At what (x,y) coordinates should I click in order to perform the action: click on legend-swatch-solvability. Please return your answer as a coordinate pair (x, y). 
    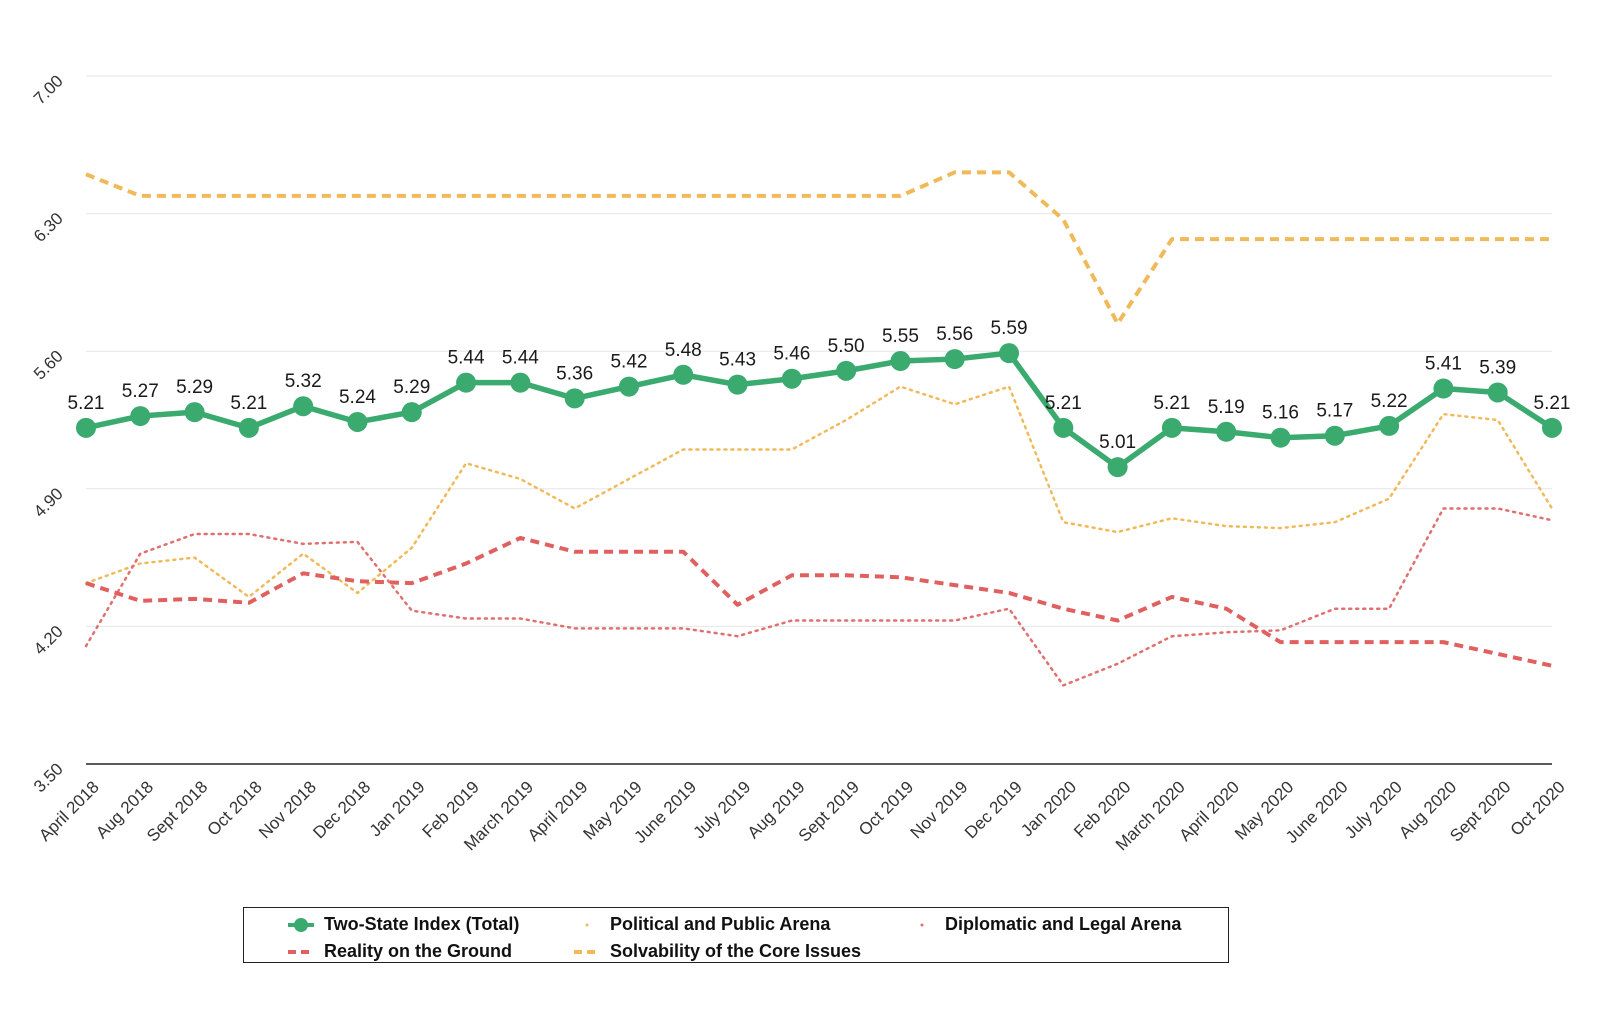
    Looking at the image, I should click on (587, 951).